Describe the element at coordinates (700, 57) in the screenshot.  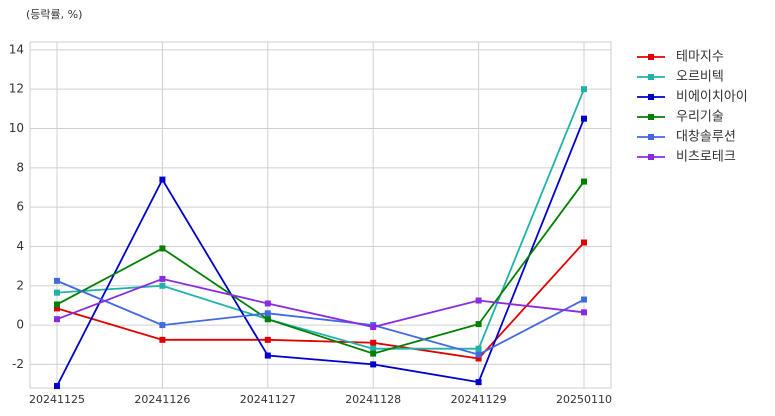
I see `legend-label: 테마지수` at that location.